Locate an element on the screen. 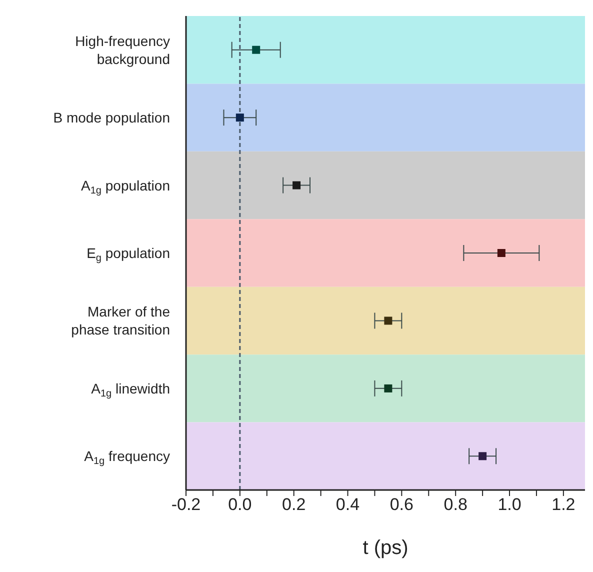 This screenshot has width=593, height=572. x-tick-label: 0.8 is located at coordinates (456, 504).